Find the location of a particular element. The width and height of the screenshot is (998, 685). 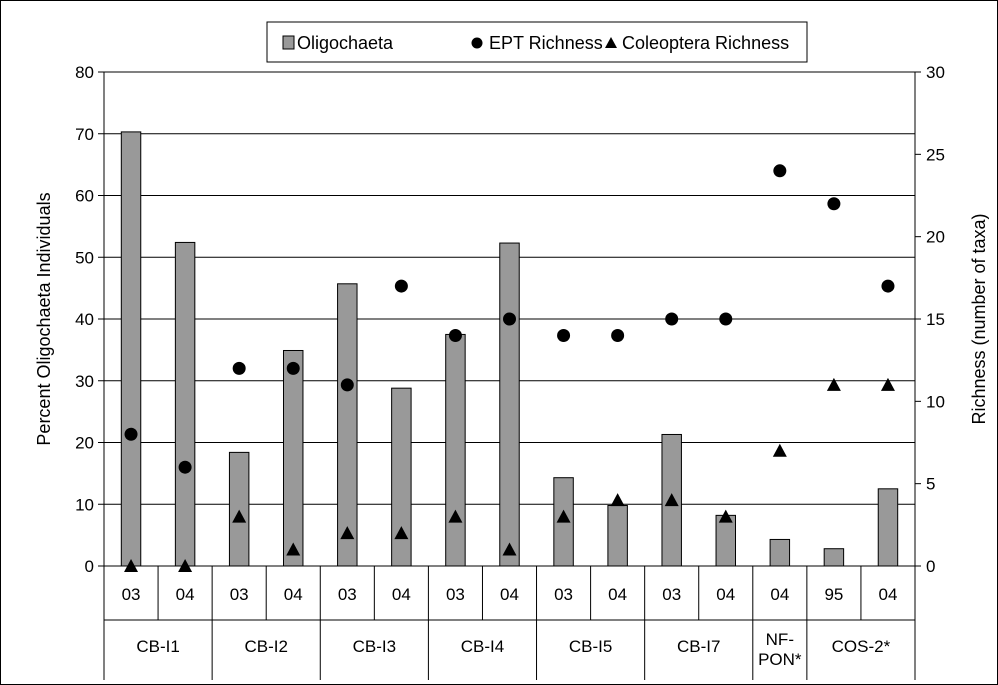

year-label-5: 04 is located at coordinates (401, 594).